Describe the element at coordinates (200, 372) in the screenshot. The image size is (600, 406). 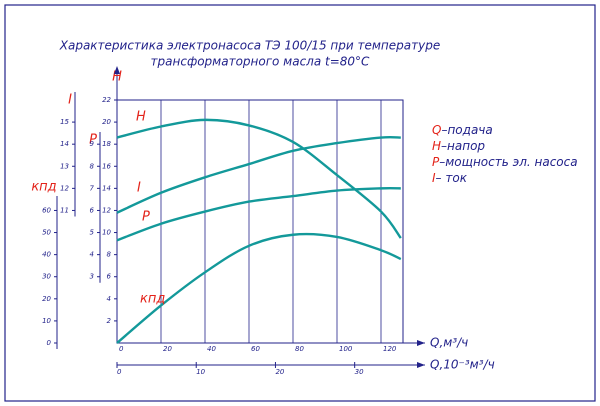
I see `x2-tick-label: 10` at that location.